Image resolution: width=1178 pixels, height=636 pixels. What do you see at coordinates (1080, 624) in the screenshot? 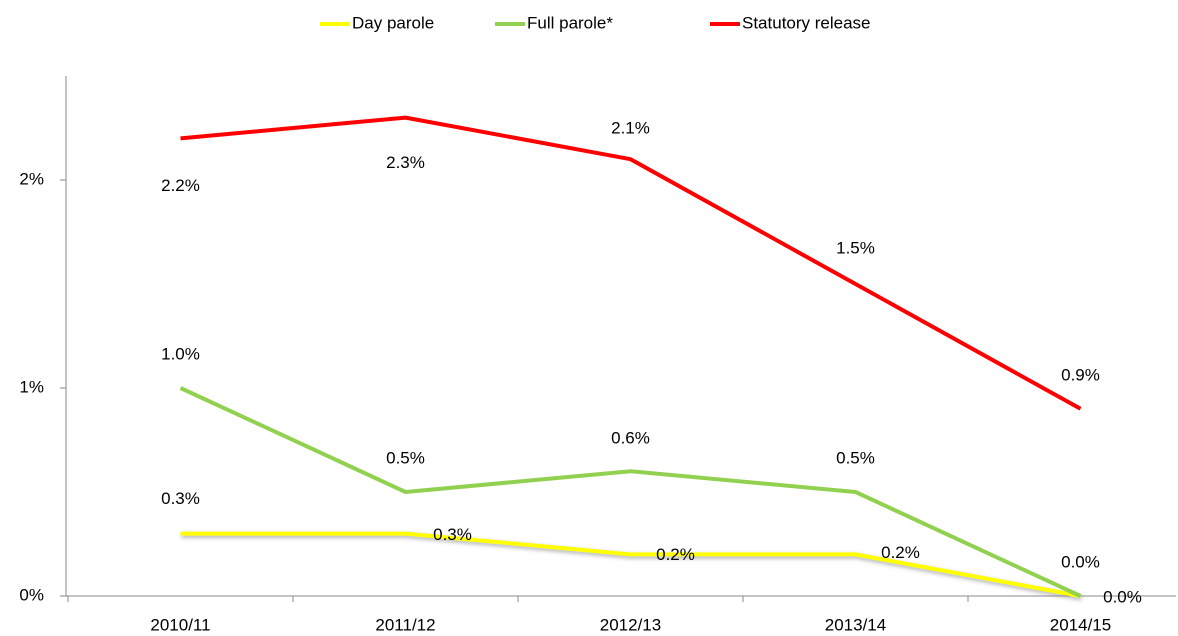
I see `x-tick-label: 2014/15` at bounding box center [1080, 624].